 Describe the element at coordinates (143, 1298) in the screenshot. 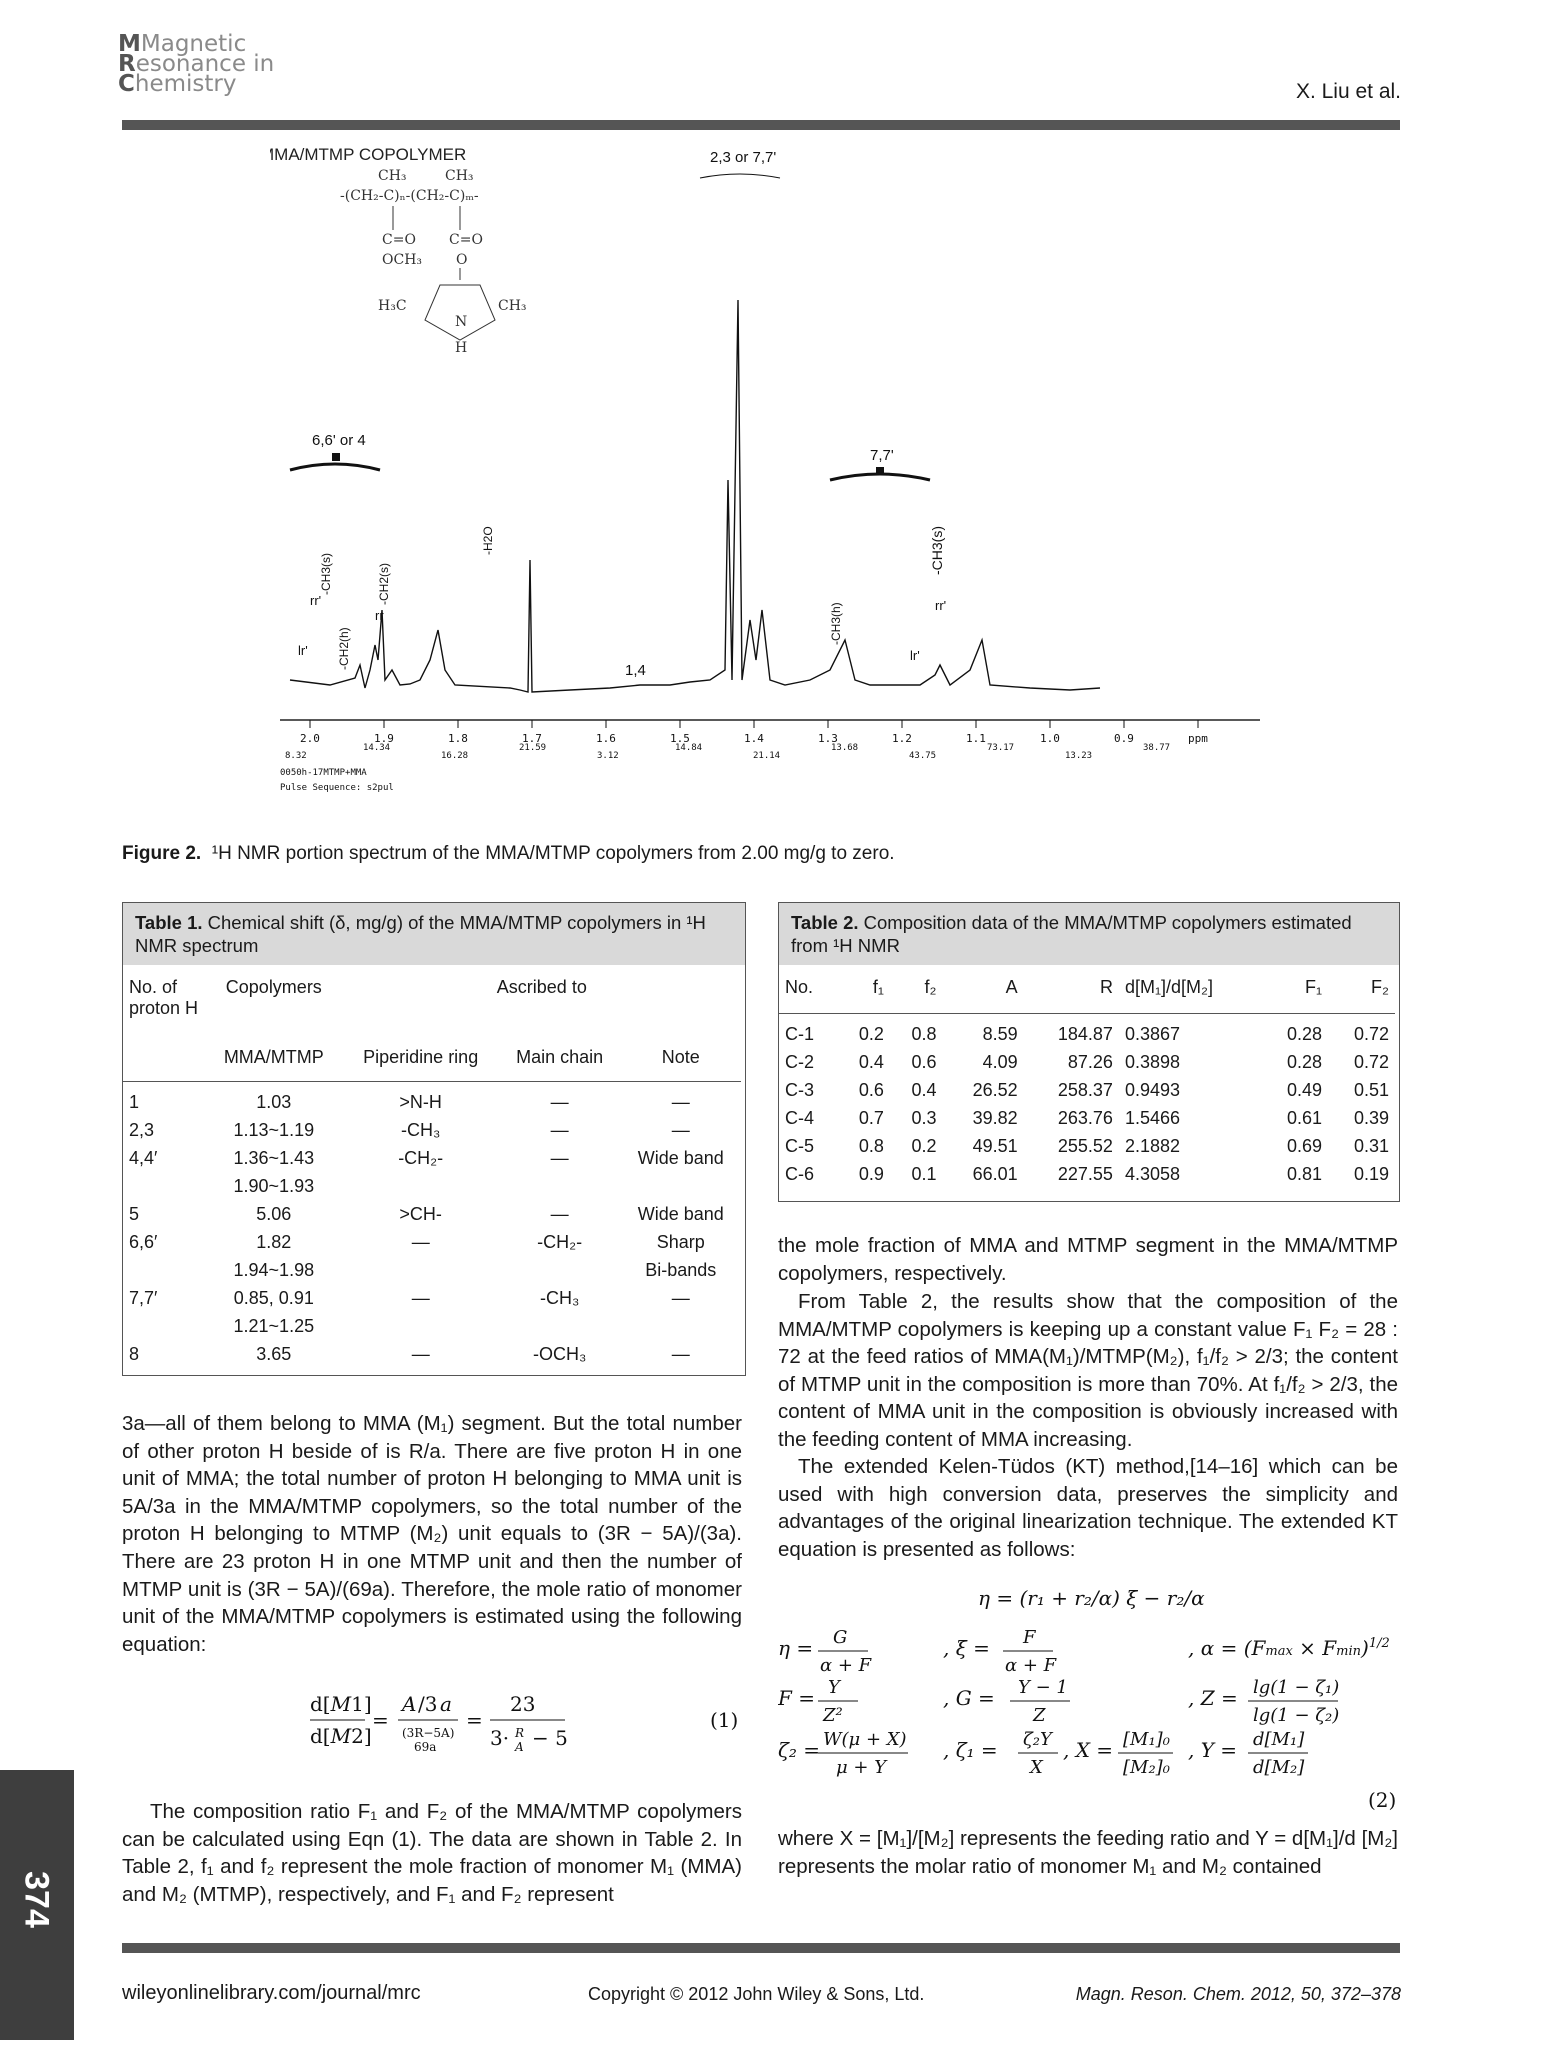

I see `table-cell: 7,7′` at that location.